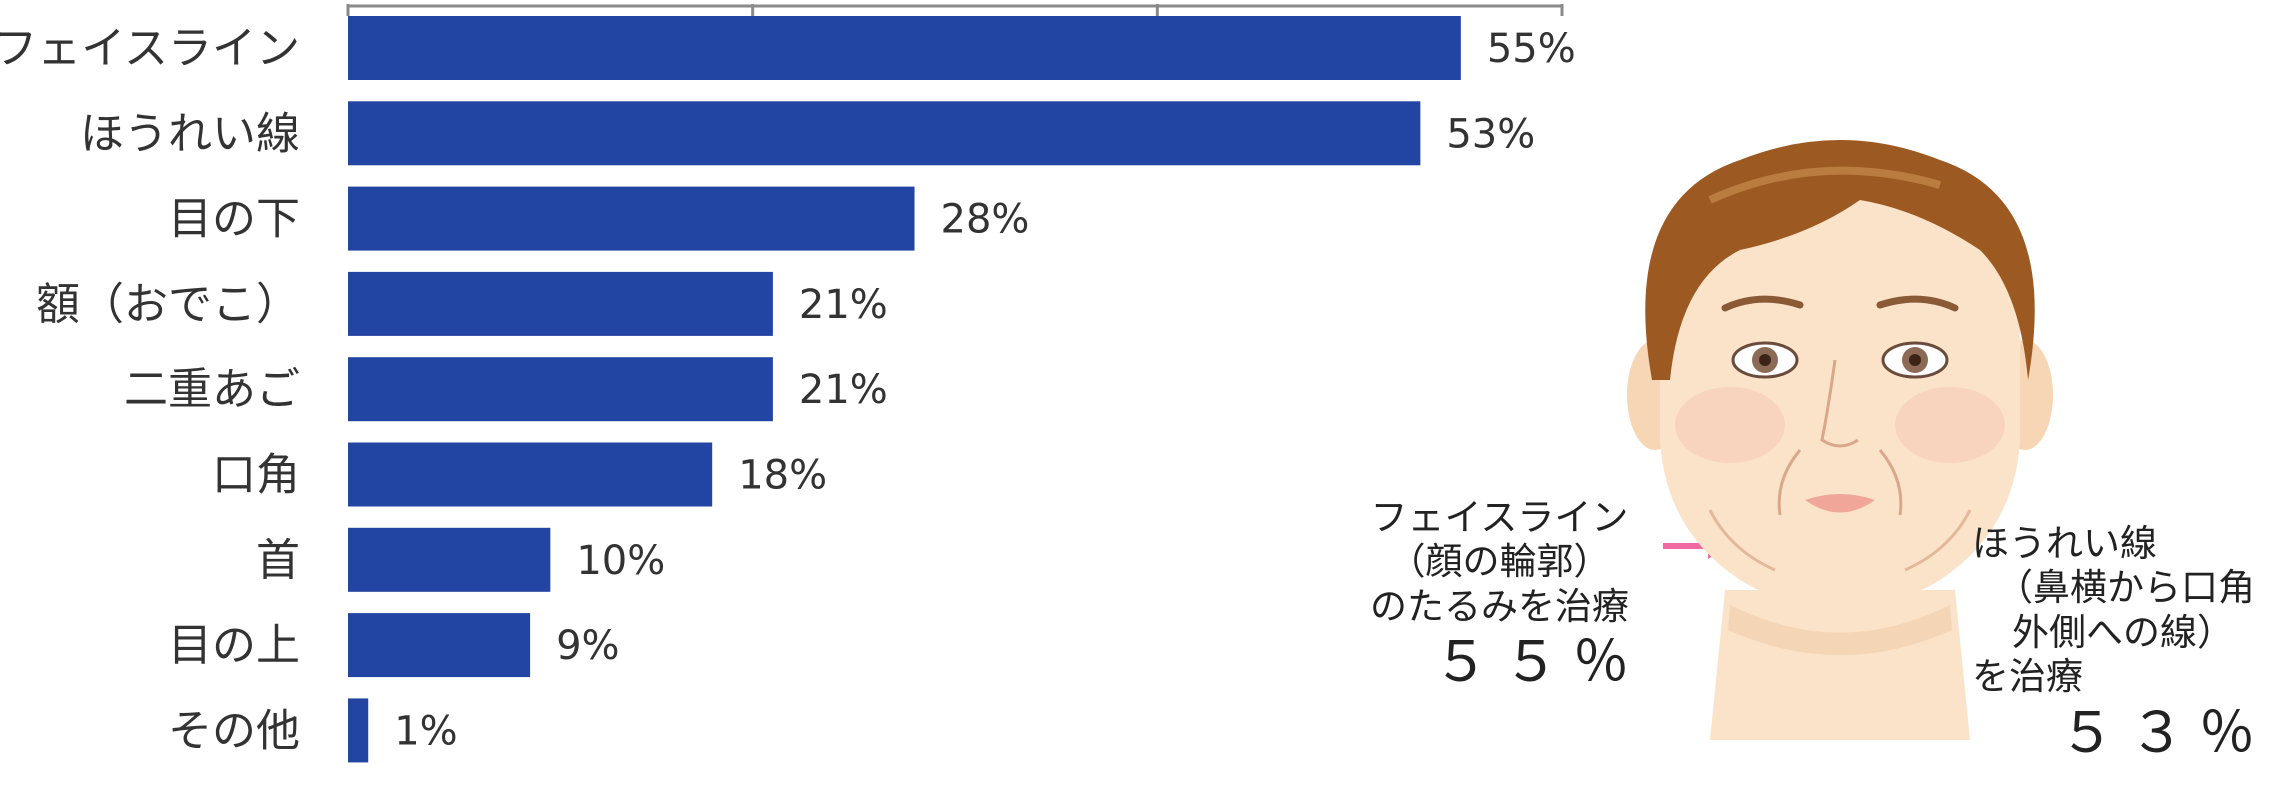 This screenshot has width=2275, height=811. Describe the element at coordinates (234, 219) in the screenshot. I see `category-label: 目の下` at that location.